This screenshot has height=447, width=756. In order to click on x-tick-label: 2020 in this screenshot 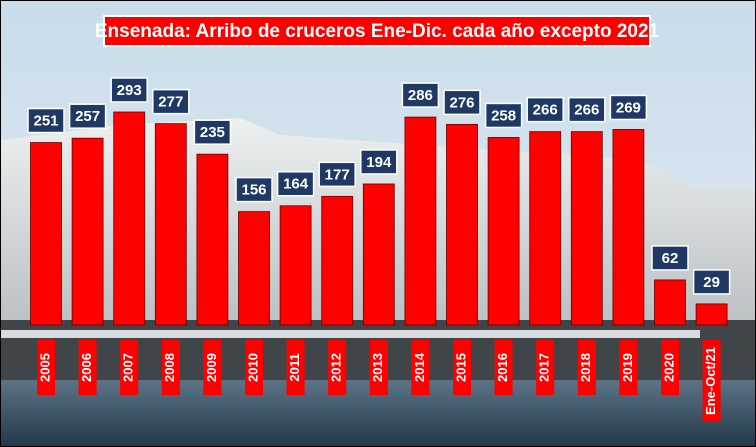, I will do `click(668, 367)`.